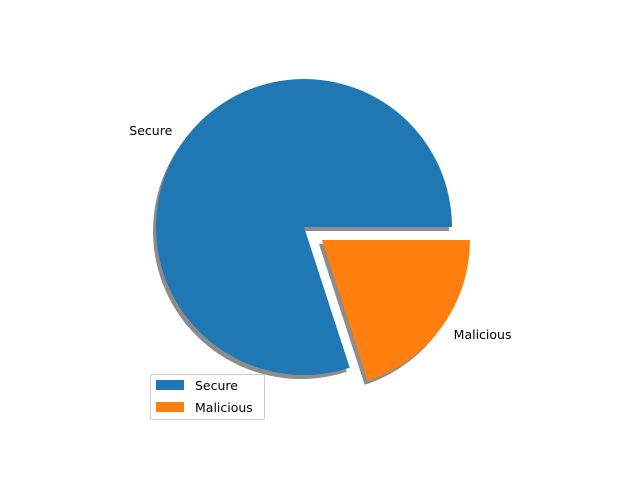  I want to click on slice-label-secure: Secure, so click(150, 130).